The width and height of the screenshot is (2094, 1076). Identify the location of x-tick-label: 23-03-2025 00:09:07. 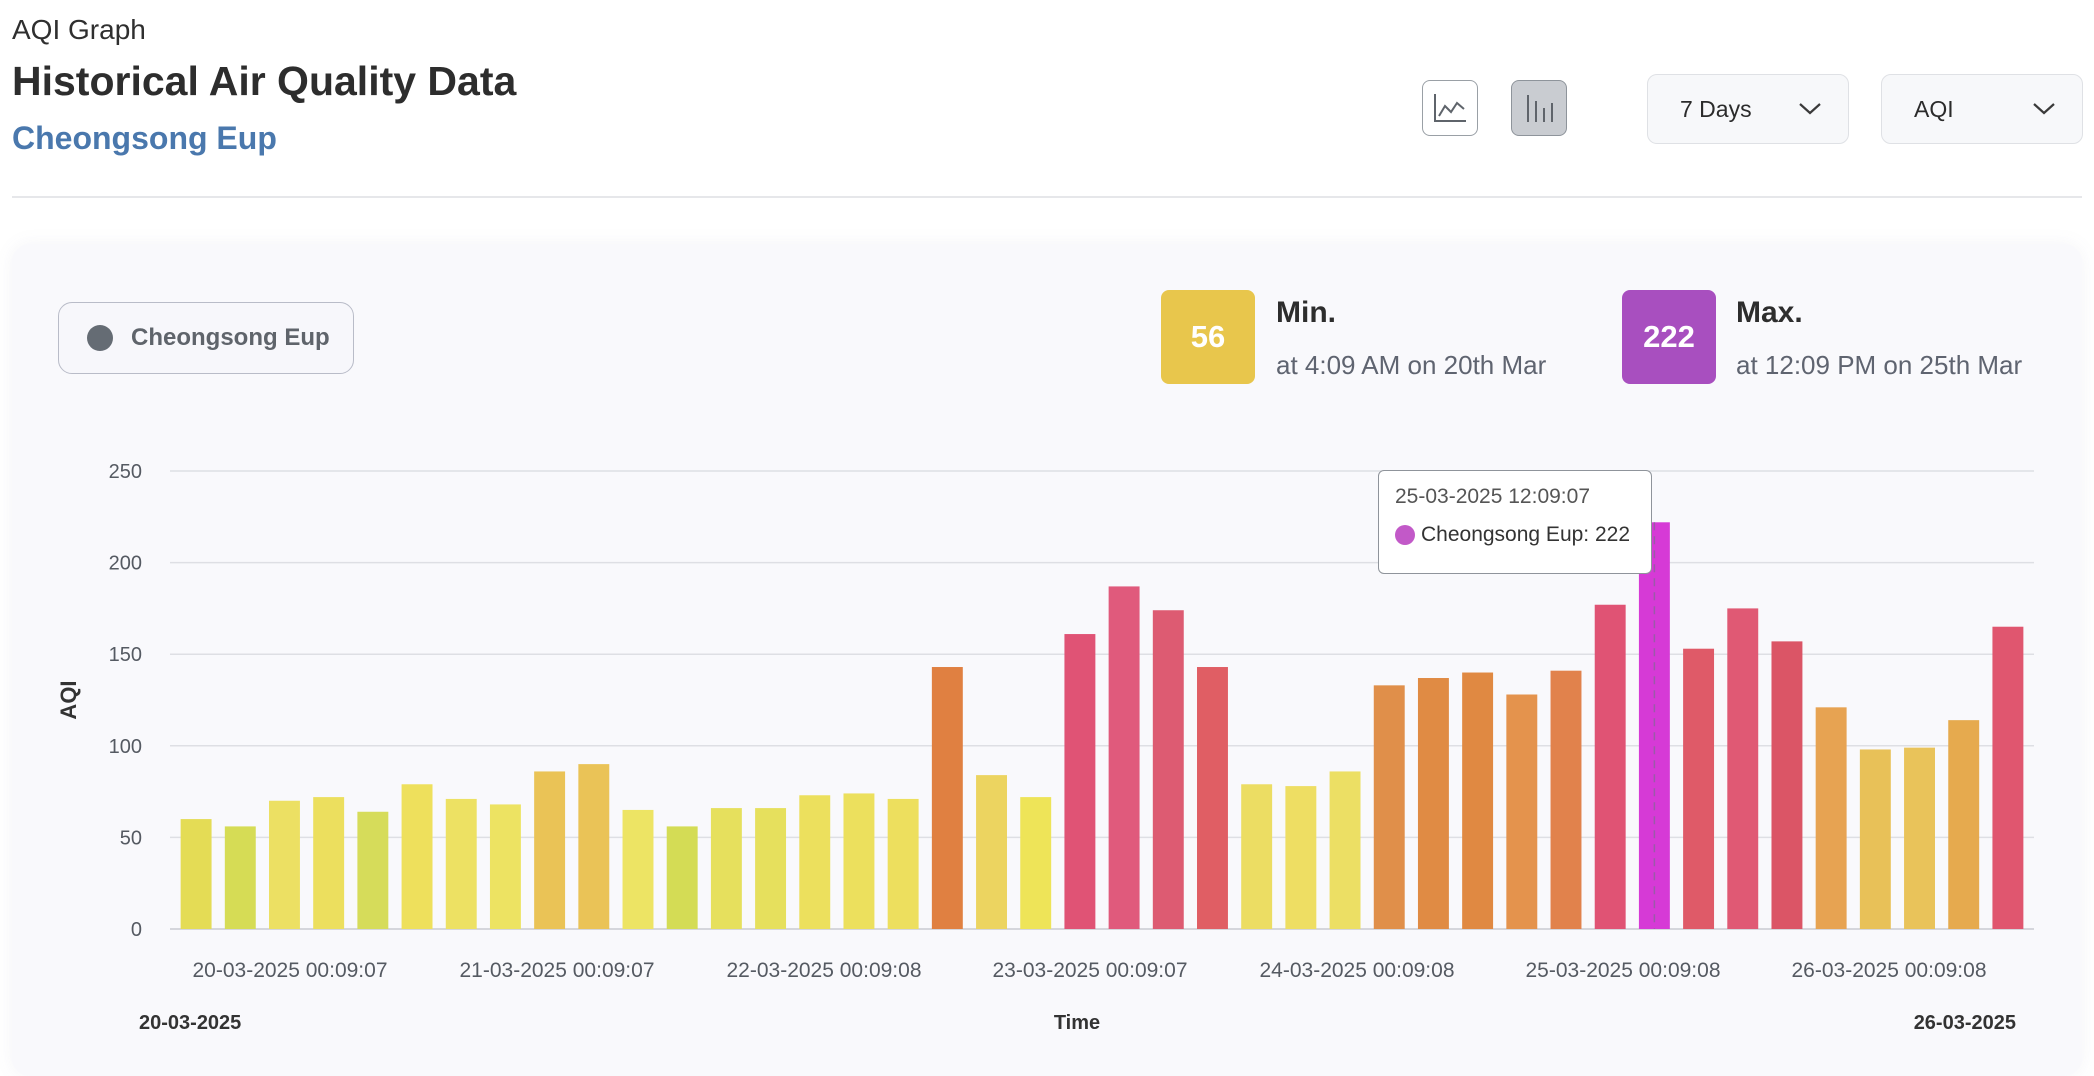
(1090, 970).